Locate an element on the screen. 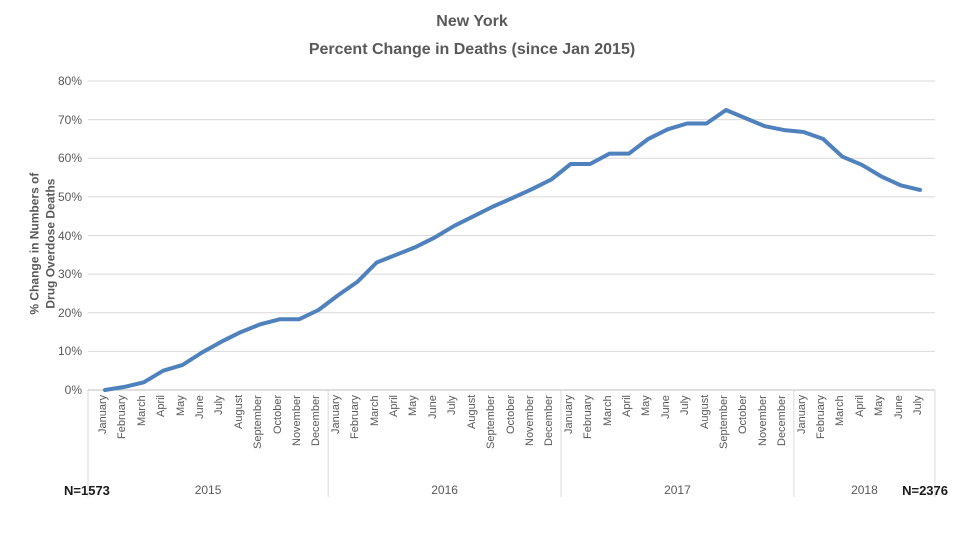 The image size is (960, 540). y-tick-0%: 0% is located at coordinates (73, 390).